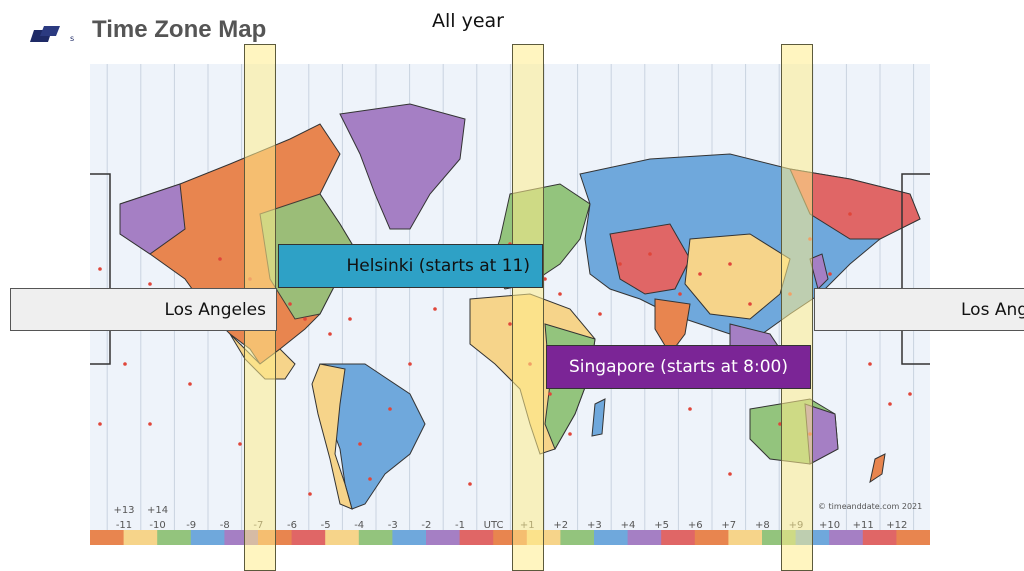 This screenshot has height=571, width=1024. Describe the element at coordinates (560, 525) in the screenshot. I see `offset-label: +2` at that location.